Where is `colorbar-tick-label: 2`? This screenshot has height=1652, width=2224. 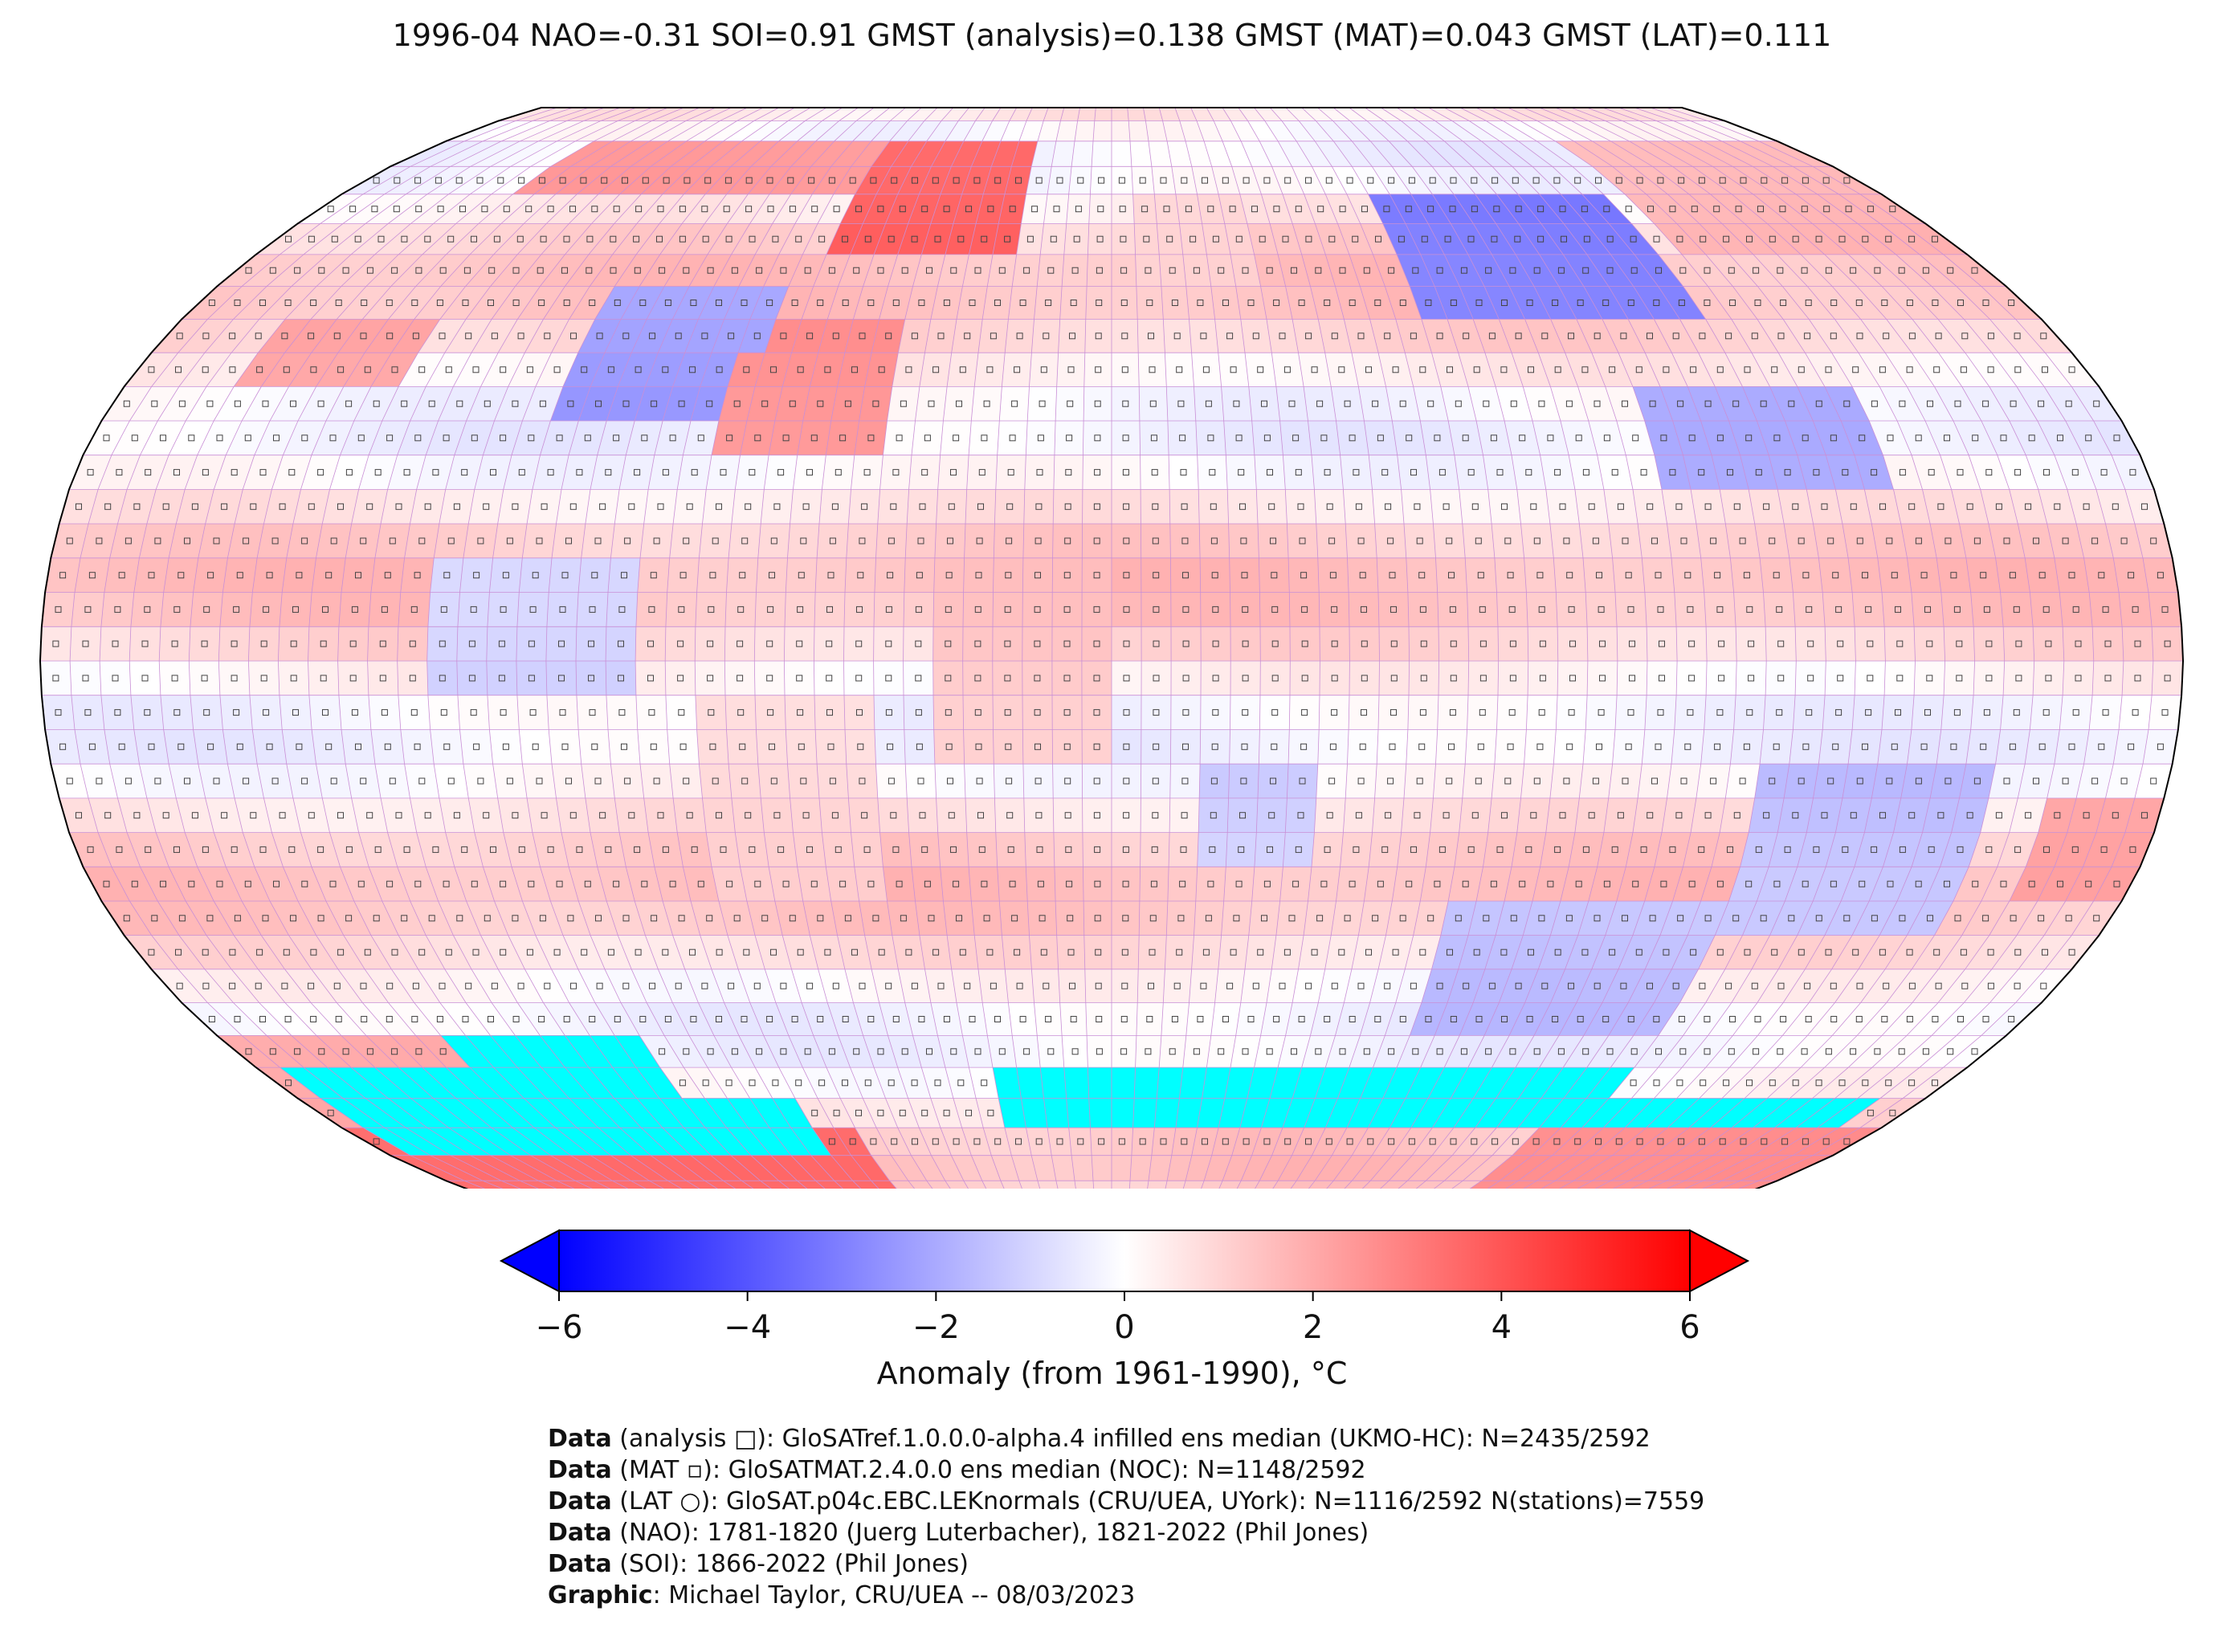 colorbar-tick-label: 2 is located at coordinates (1313, 1327).